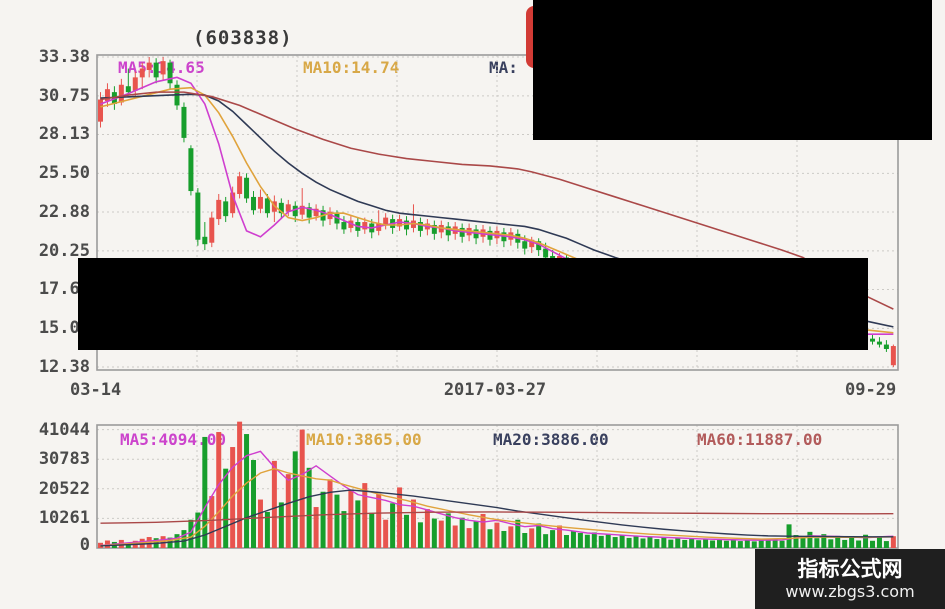 This screenshot has height=609, width=945. Describe the element at coordinates (495, 390) in the screenshot. I see `x-axis-date-middle: 2017-03-27` at that location.